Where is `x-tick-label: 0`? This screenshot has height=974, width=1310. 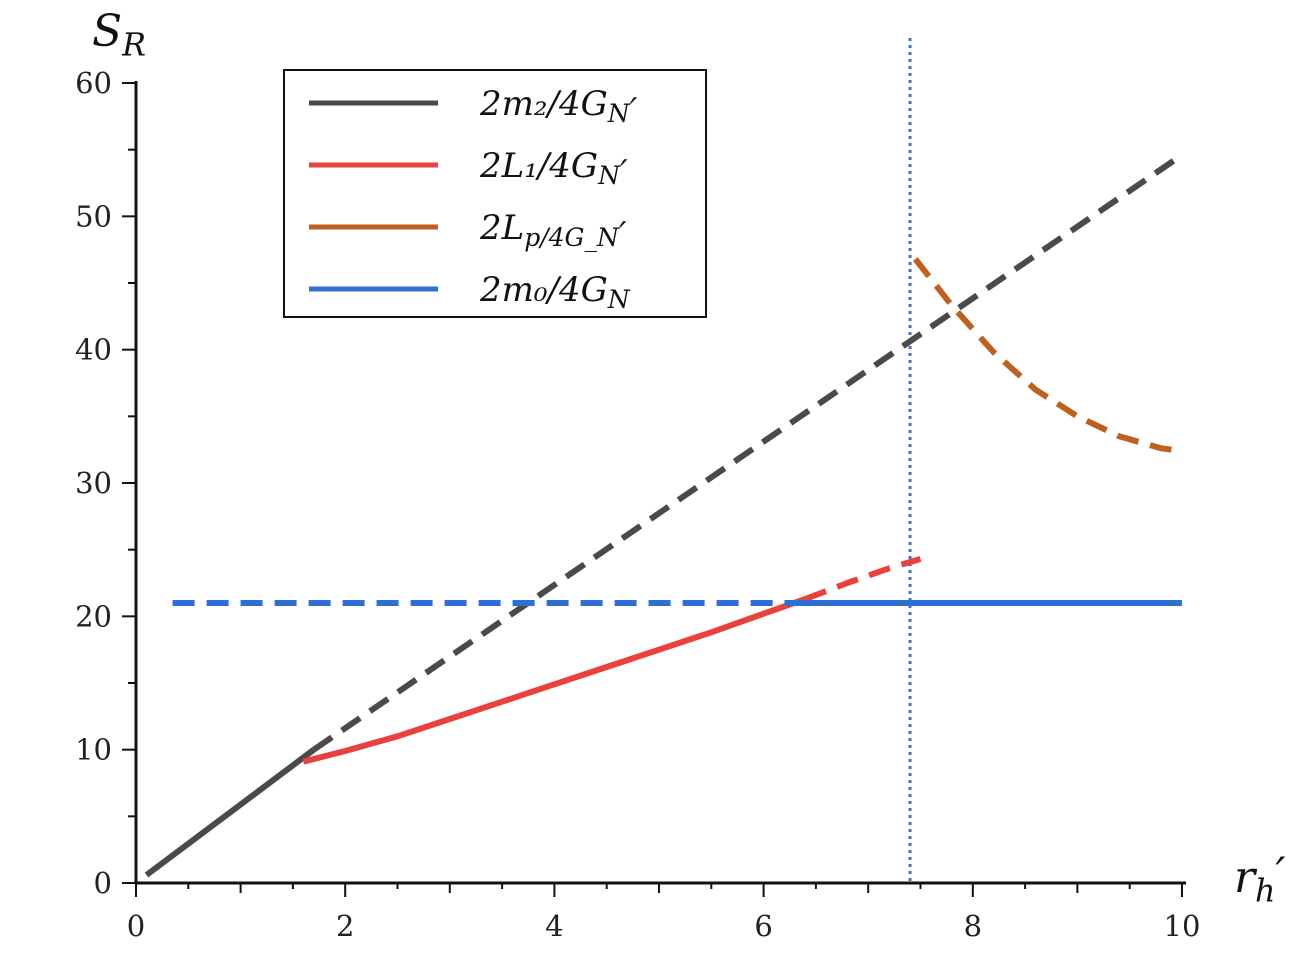
x-tick-label: 0 is located at coordinates (136, 926).